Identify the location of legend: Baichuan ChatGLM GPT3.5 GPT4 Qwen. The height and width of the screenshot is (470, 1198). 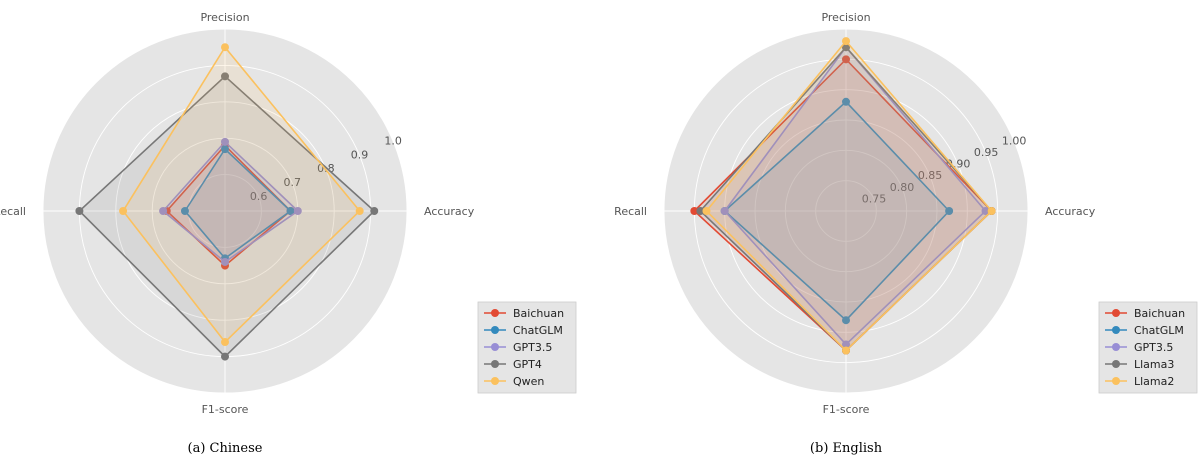
(527, 347).